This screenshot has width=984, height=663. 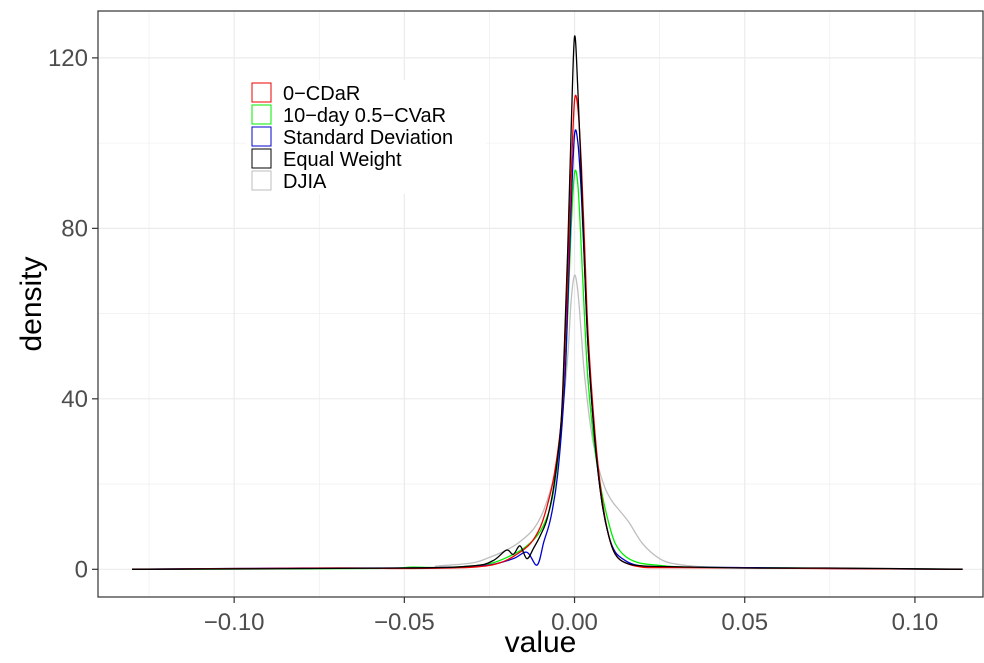 What do you see at coordinates (574, 622) in the screenshot?
I see `x-tick-label: 0.00` at bounding box center [574, 622].